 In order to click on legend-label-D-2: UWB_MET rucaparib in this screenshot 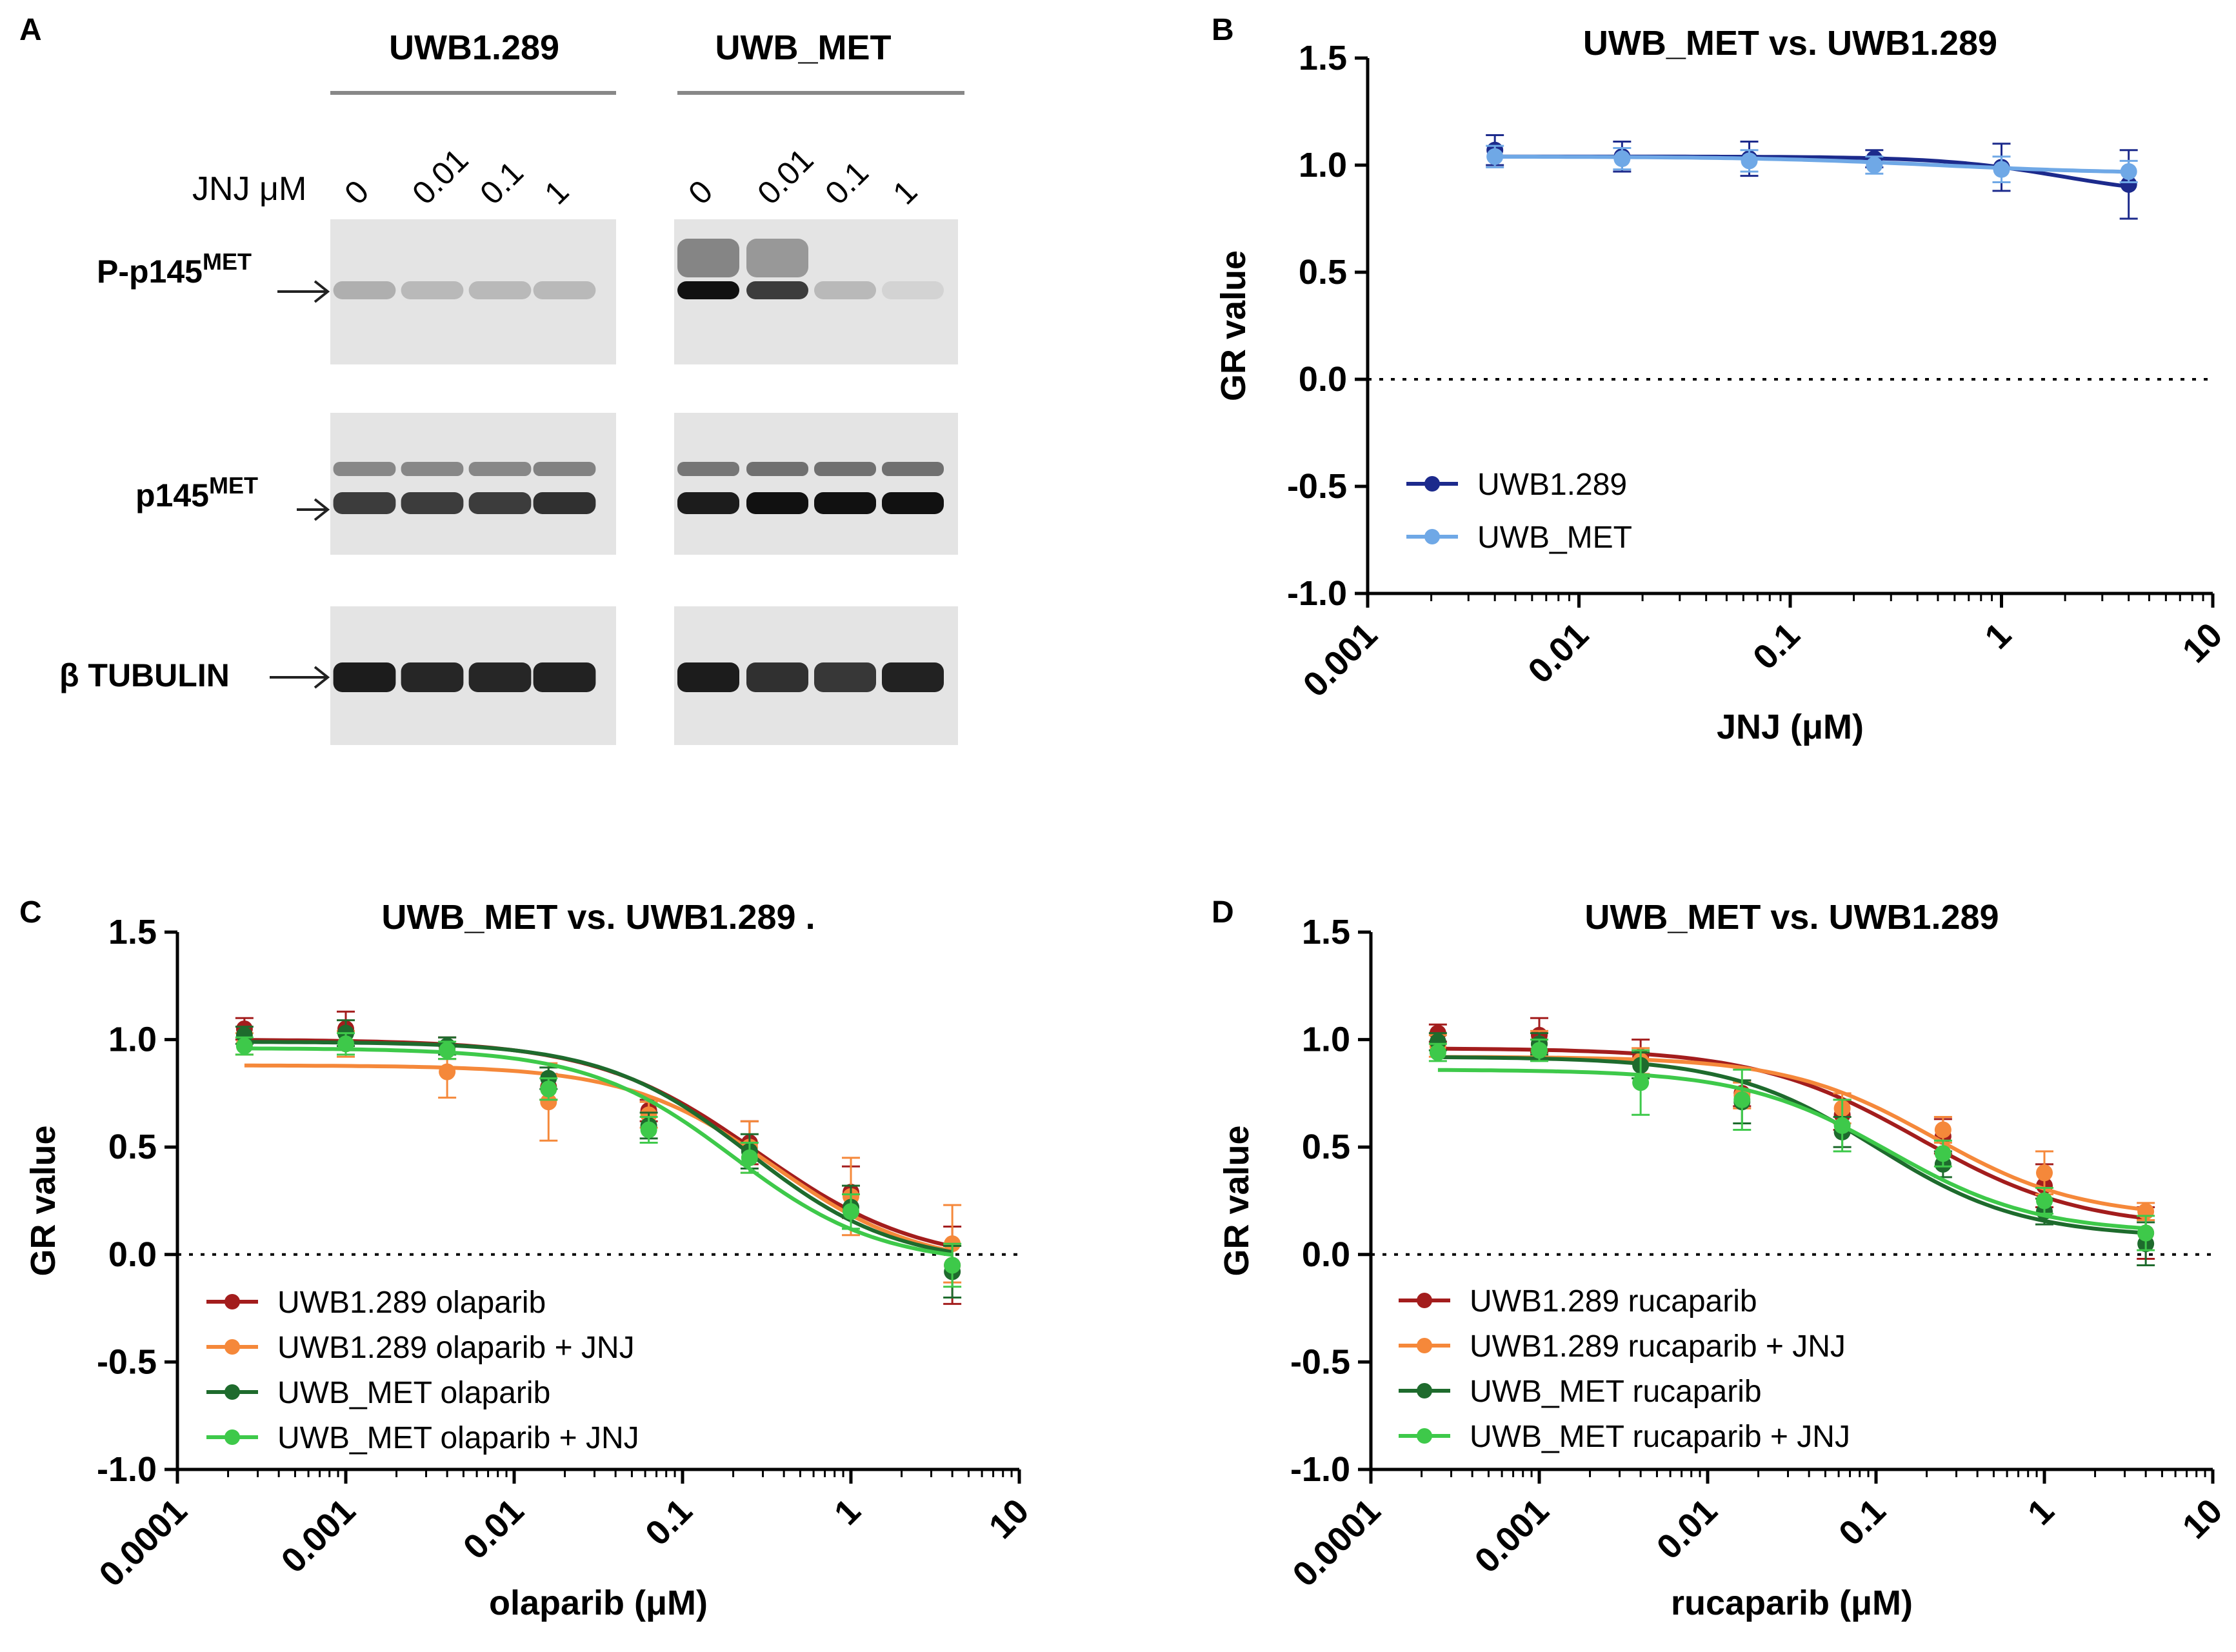, I will do `click(1616, 1392)`.